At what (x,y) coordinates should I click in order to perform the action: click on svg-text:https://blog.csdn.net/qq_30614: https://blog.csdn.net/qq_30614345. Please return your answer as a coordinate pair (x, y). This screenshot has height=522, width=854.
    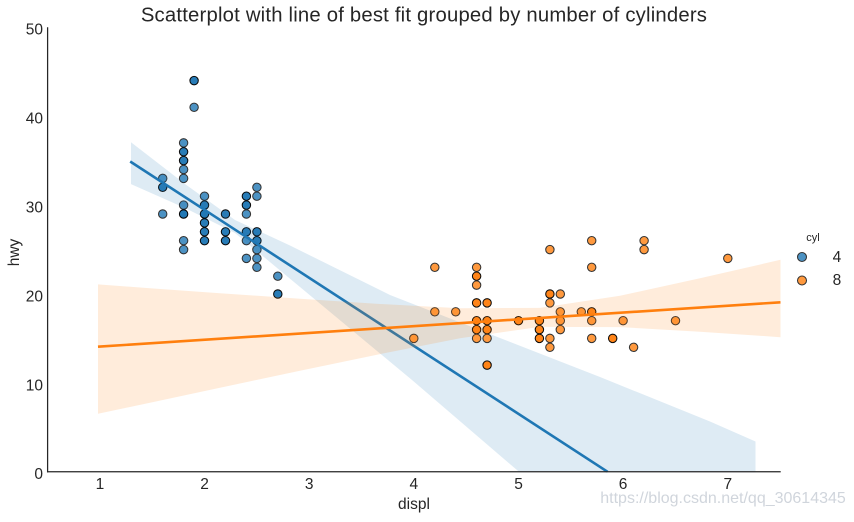
    Looking at the image, I should click on (723, 498).